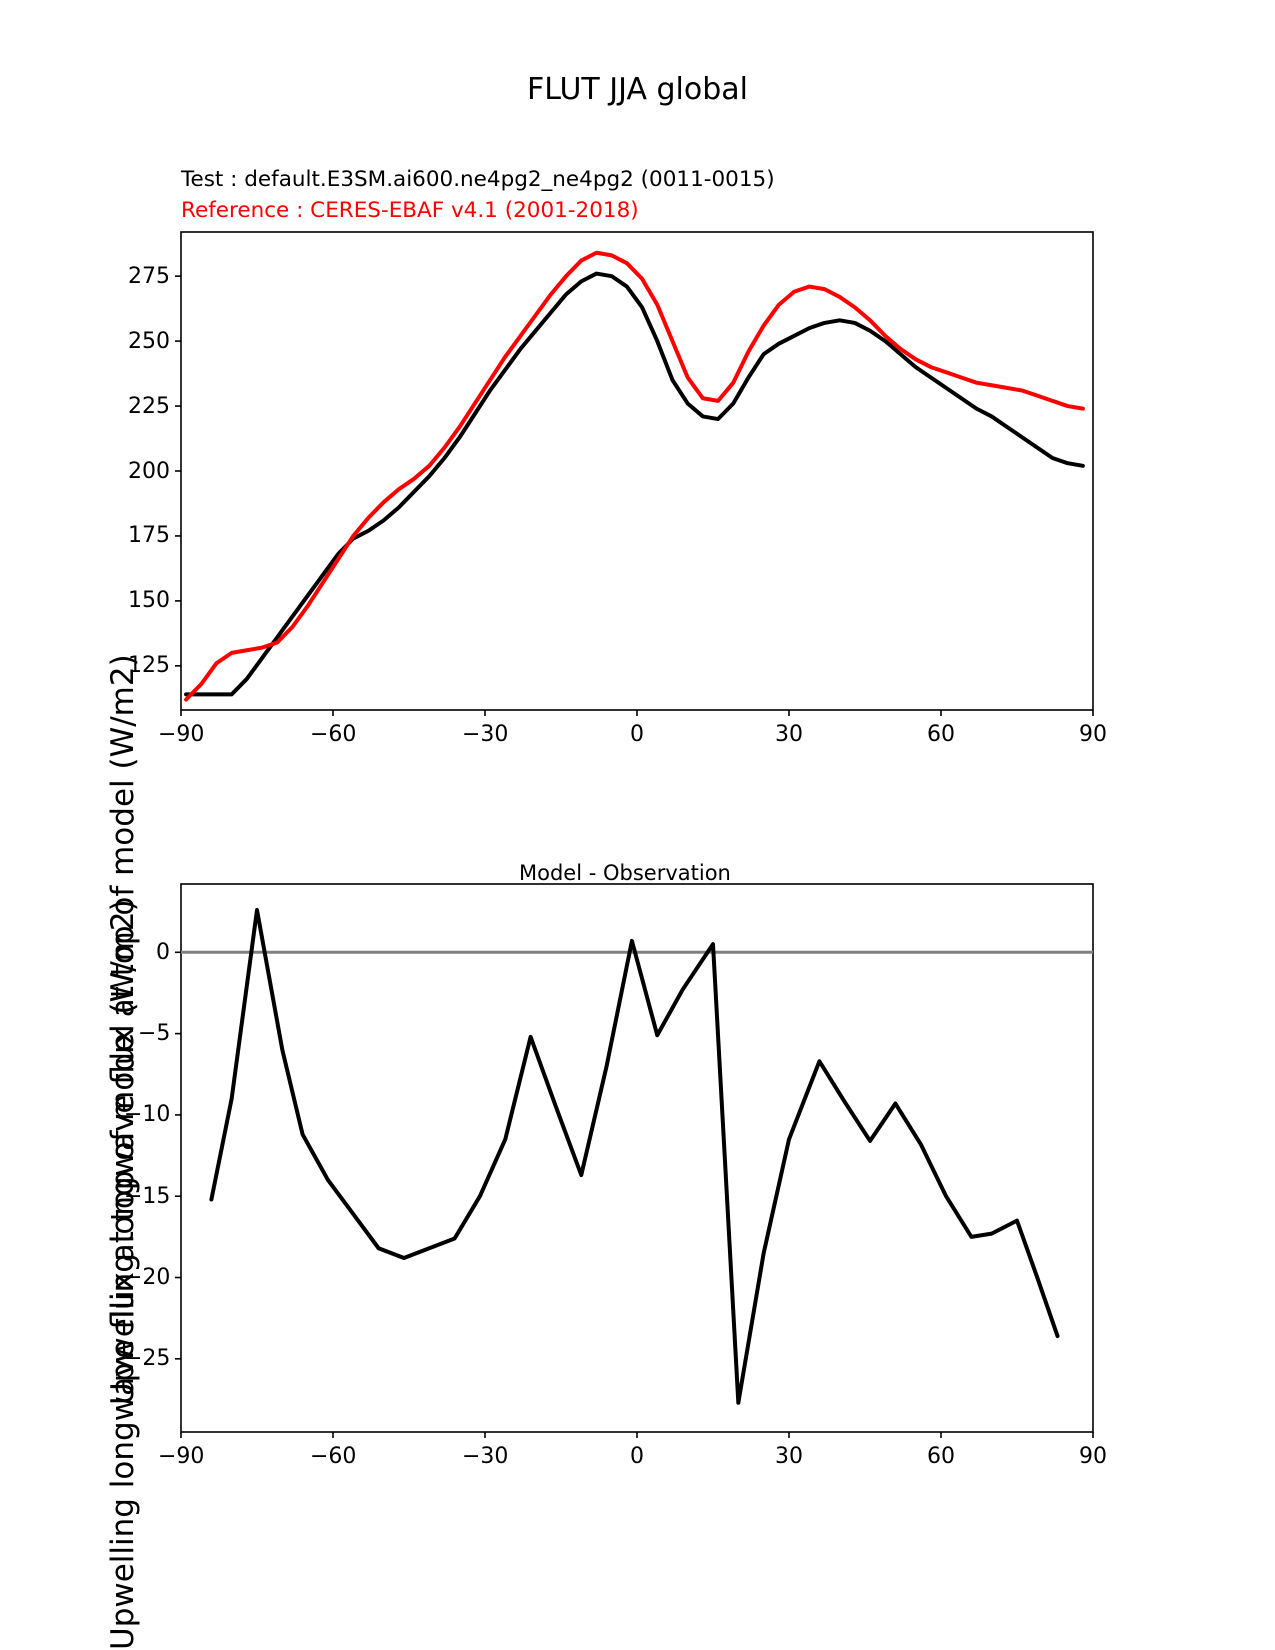  Describe the element at coordinates (147, 1359) in the screenshot. I see `y-tick-label-1-5: −25` at that location.